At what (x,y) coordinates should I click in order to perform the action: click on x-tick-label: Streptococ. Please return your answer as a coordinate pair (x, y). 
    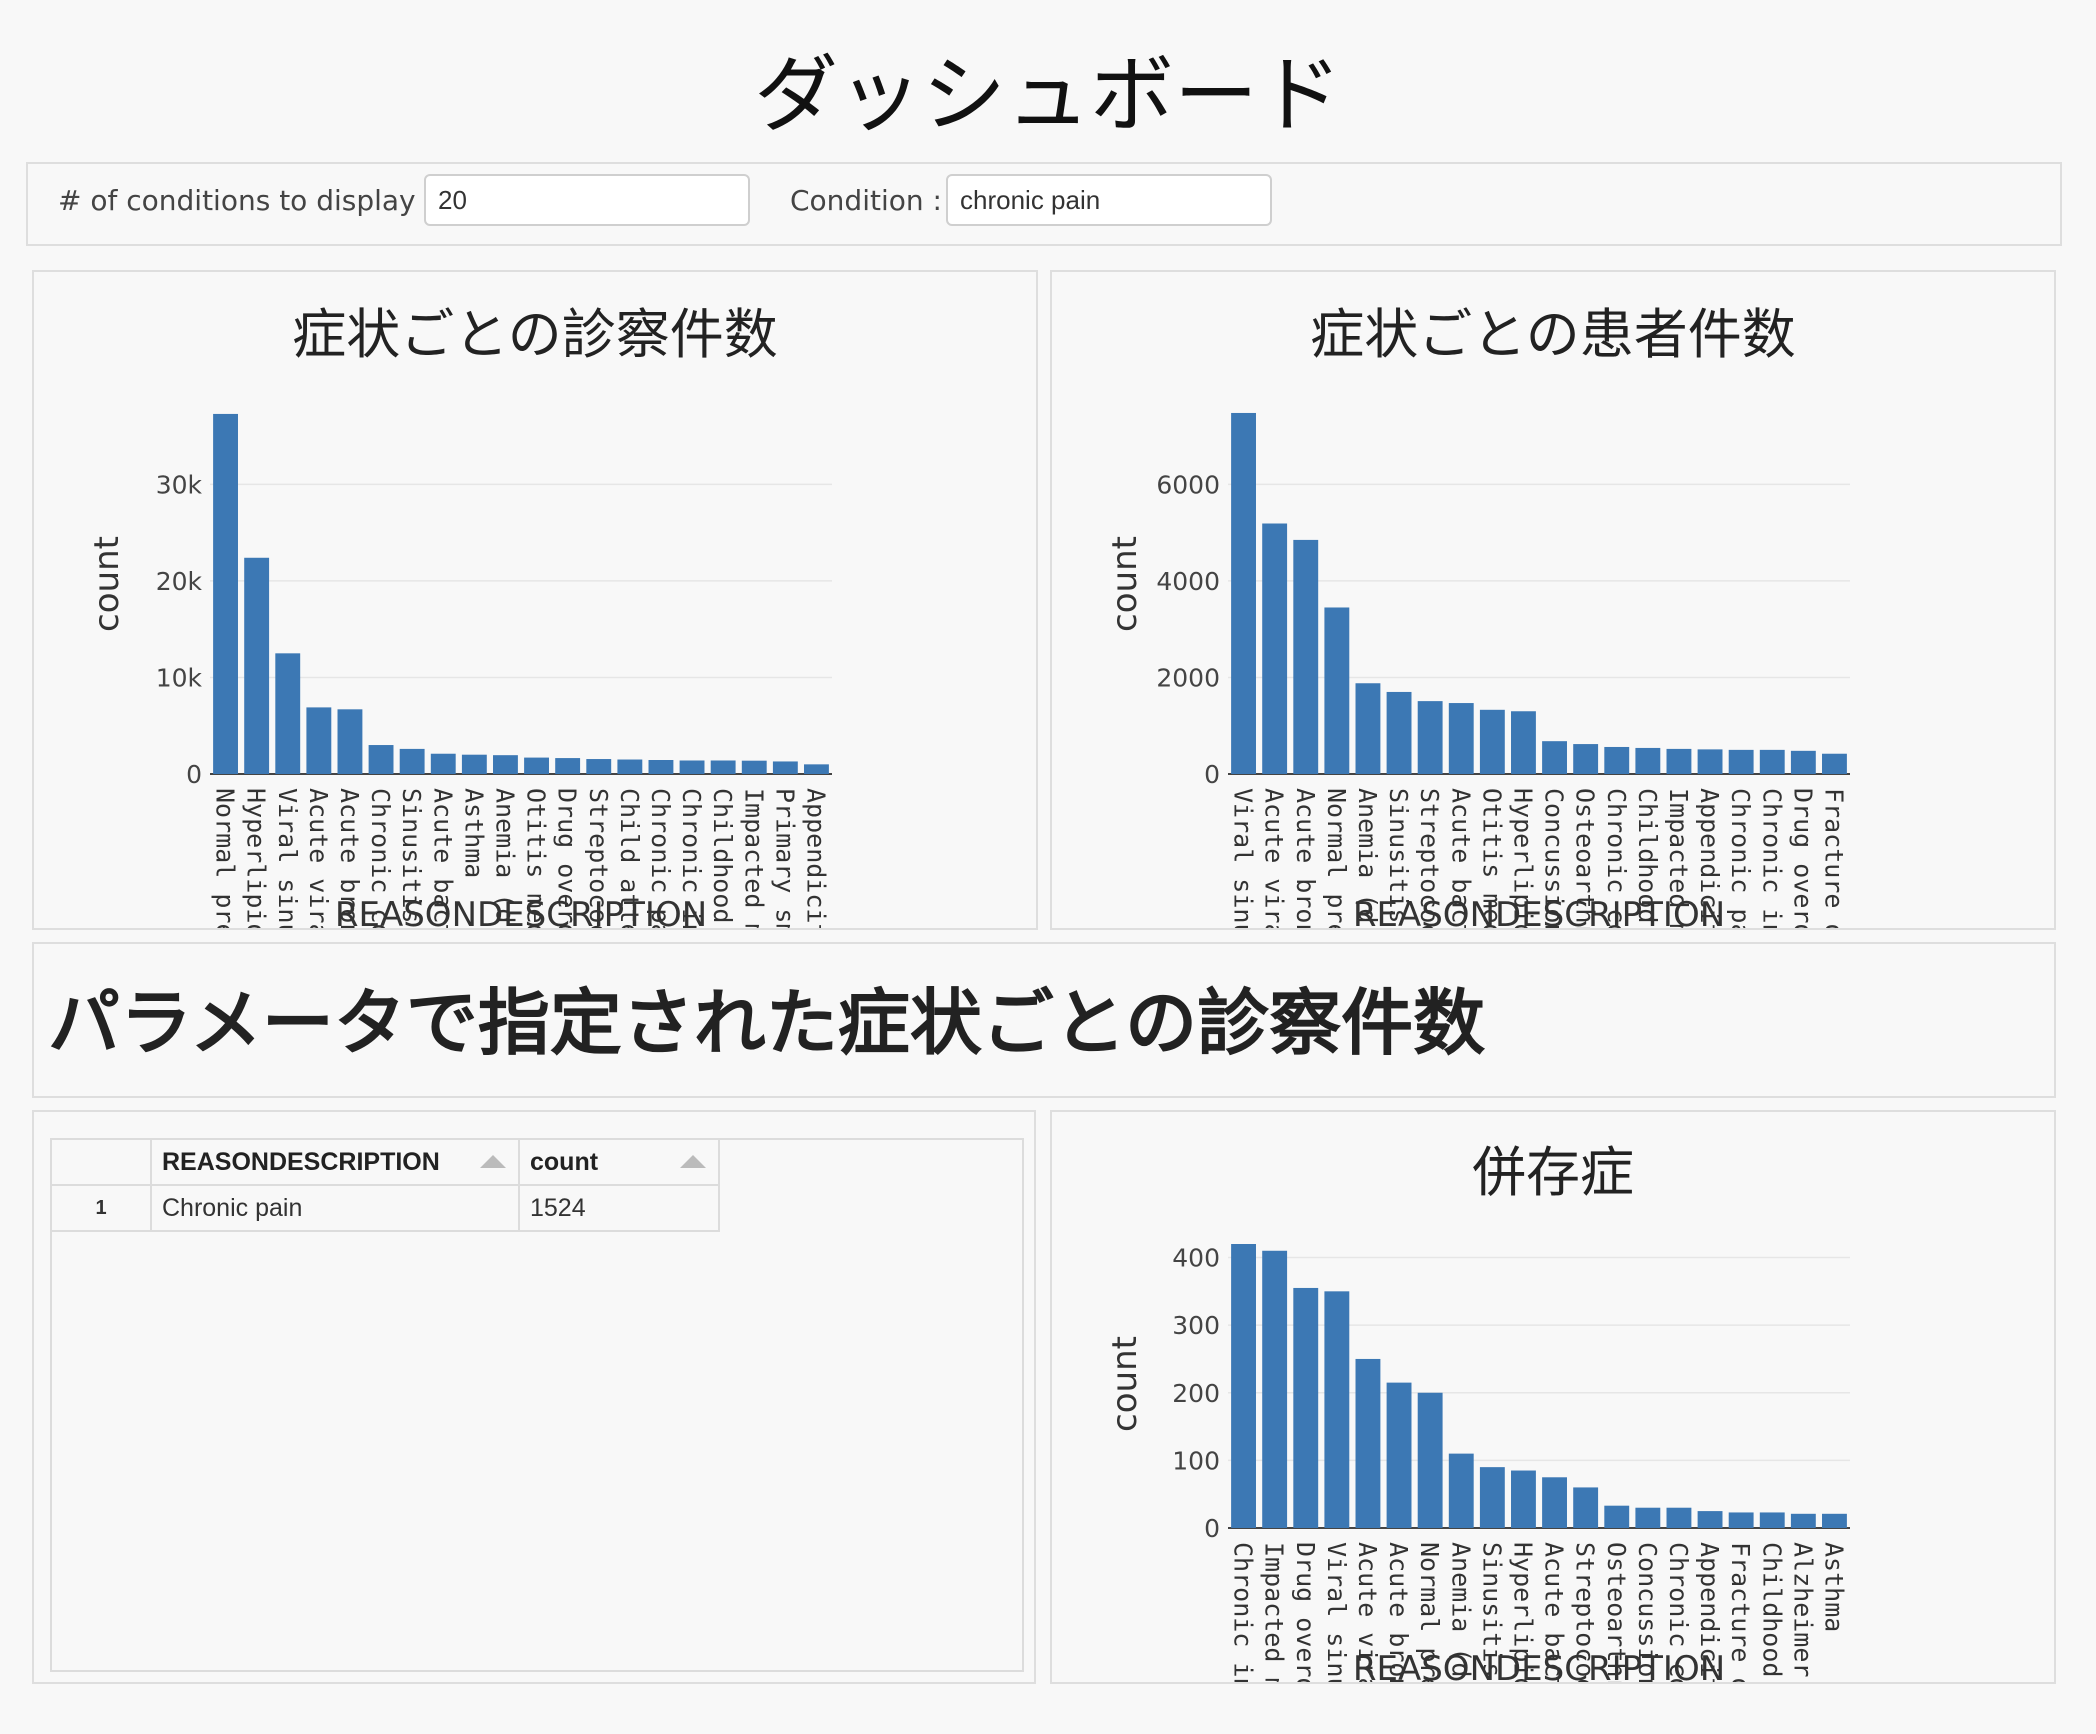
    Looking at the image, I should click on (1585, 1613).